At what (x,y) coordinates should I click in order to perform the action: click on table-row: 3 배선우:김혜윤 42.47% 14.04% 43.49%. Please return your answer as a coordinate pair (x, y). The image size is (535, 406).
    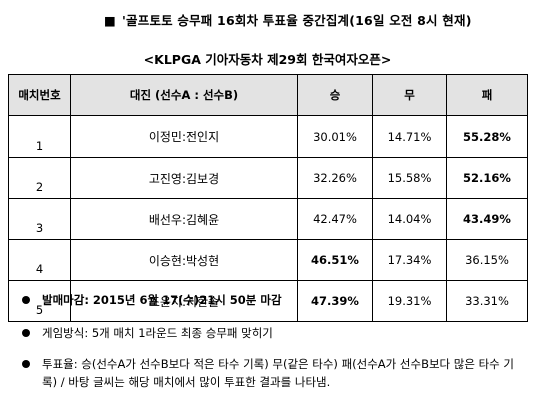
    Looking at the image, I should click on (268, 219).